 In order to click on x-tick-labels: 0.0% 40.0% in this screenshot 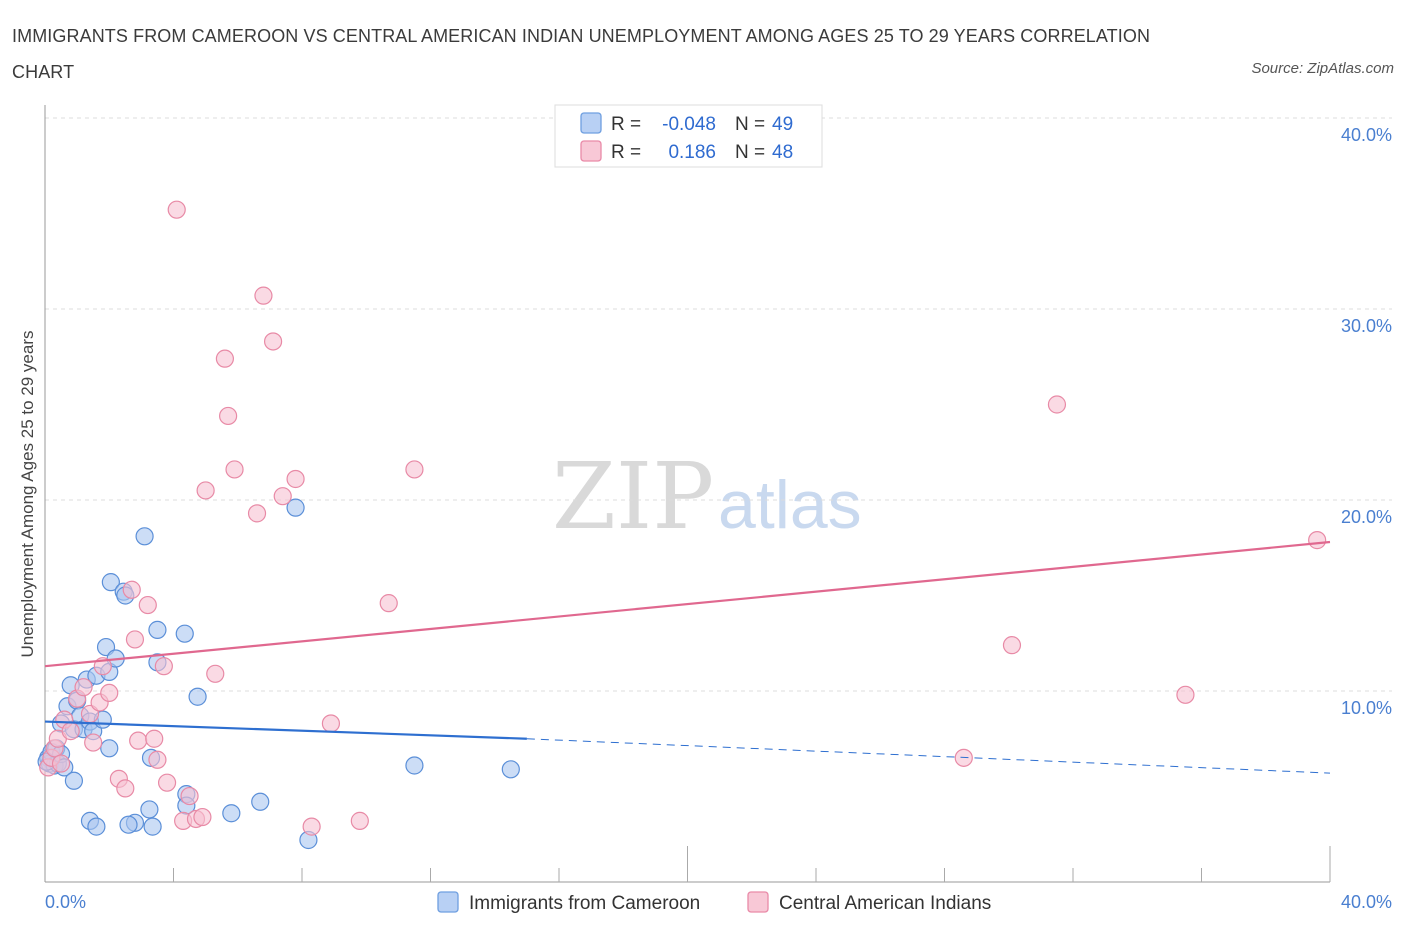, I will do `click(718, 902)`.